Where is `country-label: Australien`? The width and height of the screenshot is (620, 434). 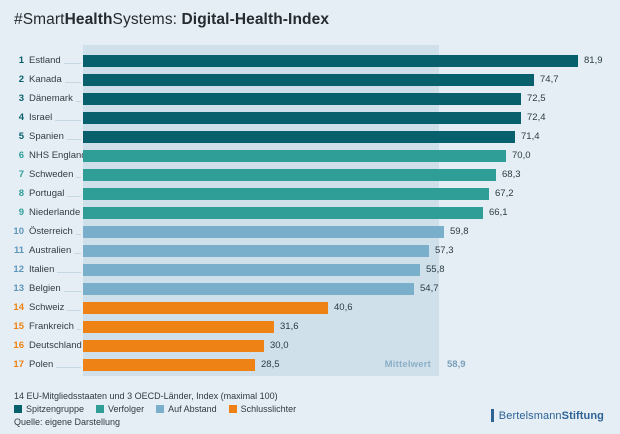 country-label: Australien is located at coordinates (50, 250).